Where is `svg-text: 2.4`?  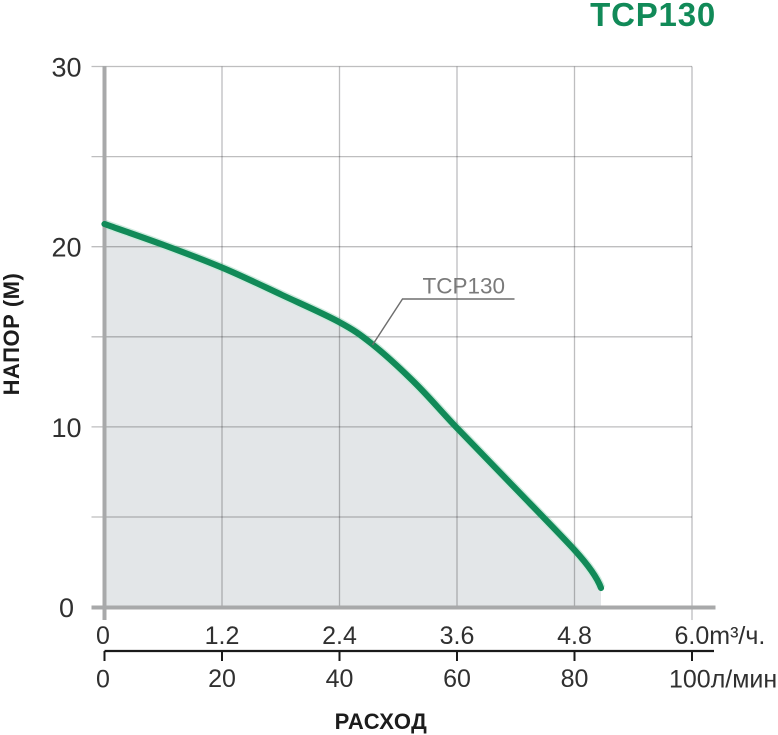
svg-text: 2.4 is located at coordinates (339, 636).